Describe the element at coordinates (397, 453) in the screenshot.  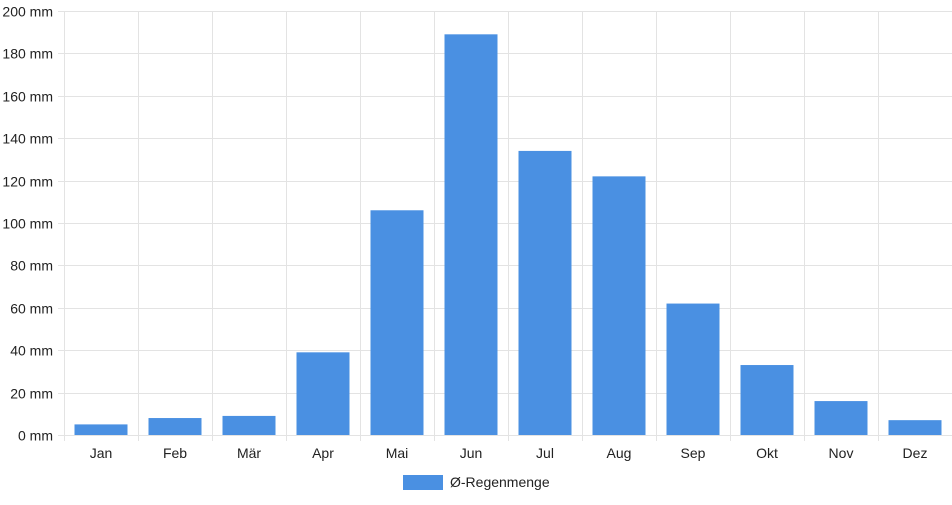
I see `x-tick-label: Mai` at that location.